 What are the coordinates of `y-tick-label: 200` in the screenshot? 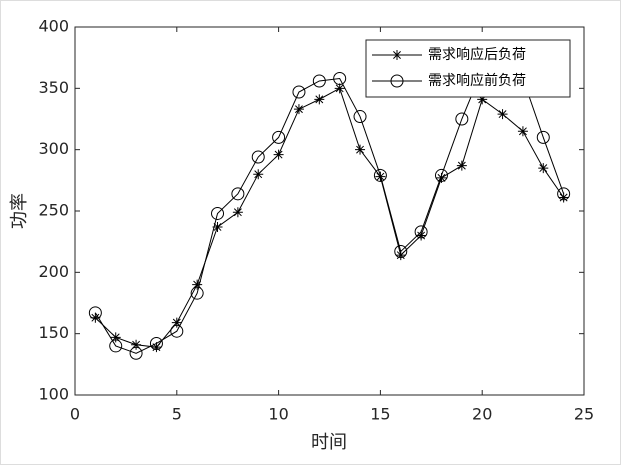 It's located at (53, 271).